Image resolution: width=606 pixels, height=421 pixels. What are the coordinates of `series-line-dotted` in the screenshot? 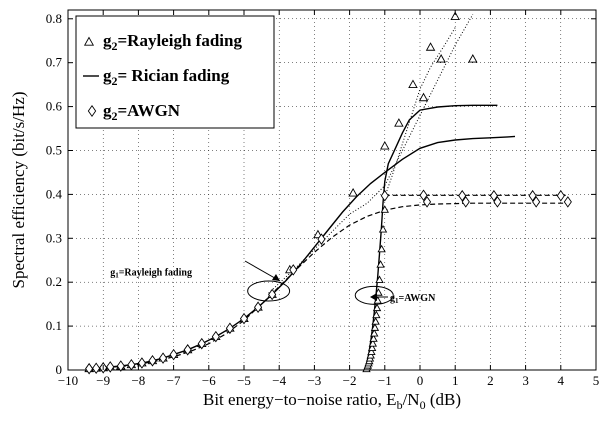 It's located at (420, 112).